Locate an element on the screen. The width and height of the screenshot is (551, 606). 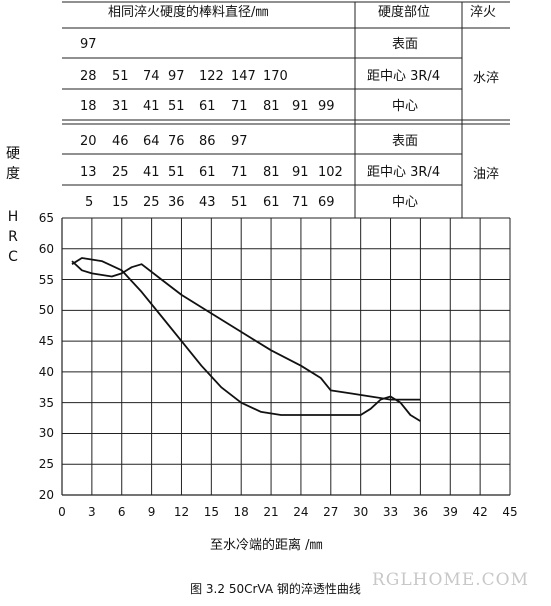
oil-position-three-quarter: 距中心 3R/4 is located at coordinates (404, 172).